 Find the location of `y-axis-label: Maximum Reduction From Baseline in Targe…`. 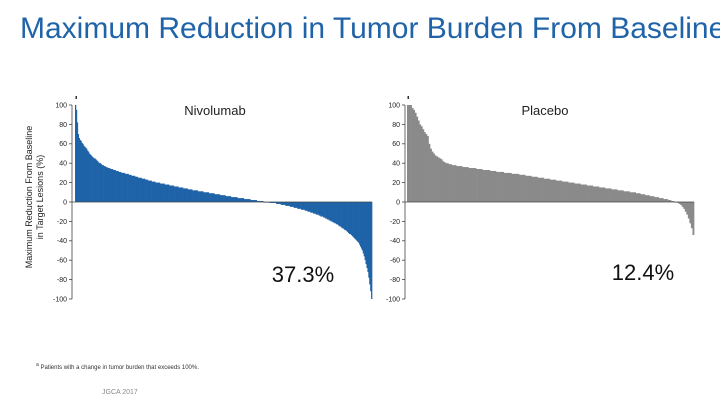

y-axis-label: Maximum Reduction From Baseline in Targe… is located at coordinates (34, 197).